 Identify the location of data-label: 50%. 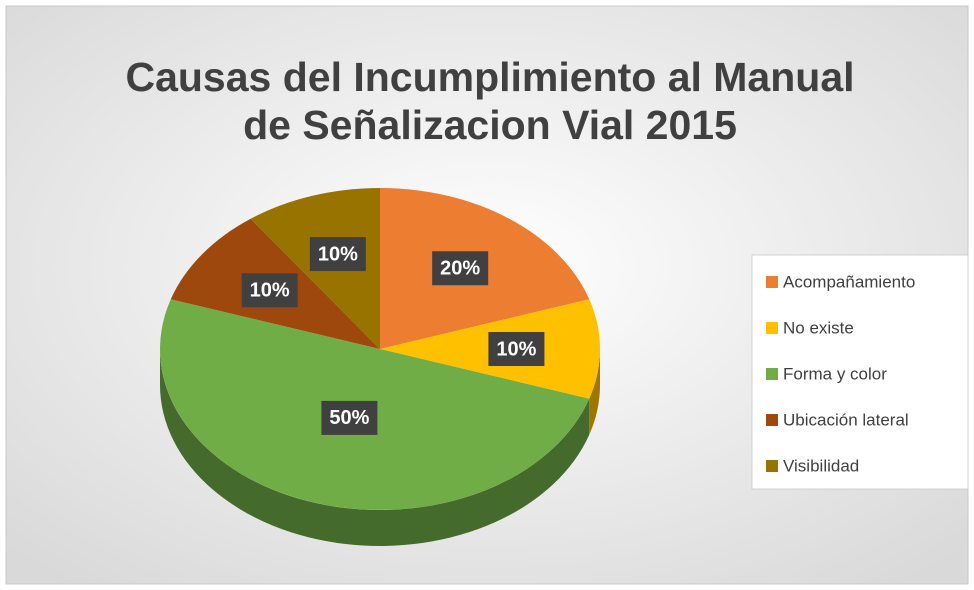
(349, 418).